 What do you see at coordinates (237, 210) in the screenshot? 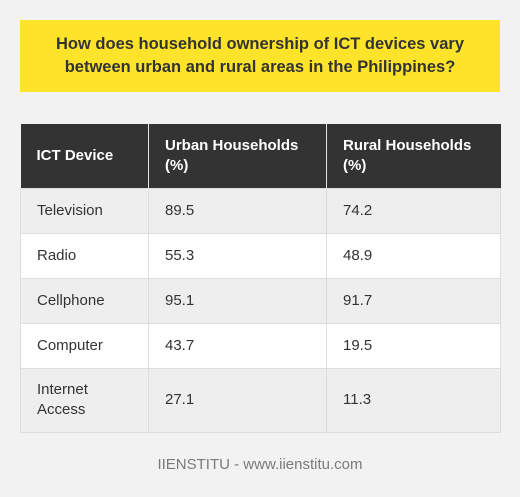
I see `urban-cell: 89.5` at bounding box center [237, 210].